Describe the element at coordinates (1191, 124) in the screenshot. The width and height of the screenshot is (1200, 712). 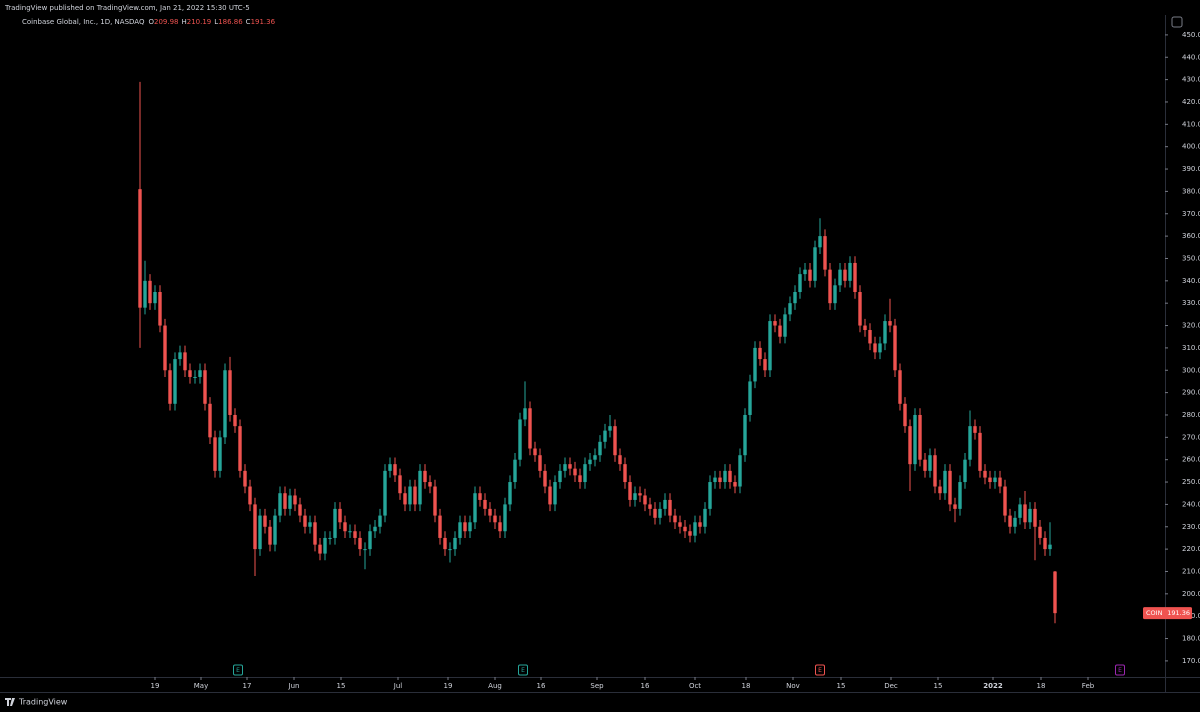
I see `y-tick-label: 410.00` at that location.